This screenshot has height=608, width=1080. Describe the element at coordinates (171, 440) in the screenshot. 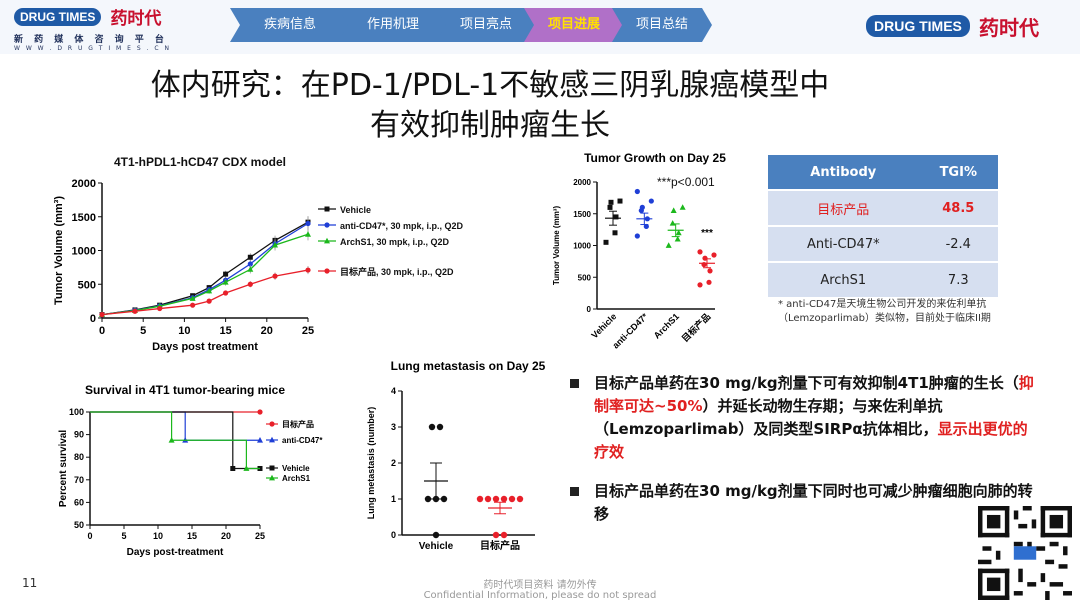

I see `censor-mark` at that location.